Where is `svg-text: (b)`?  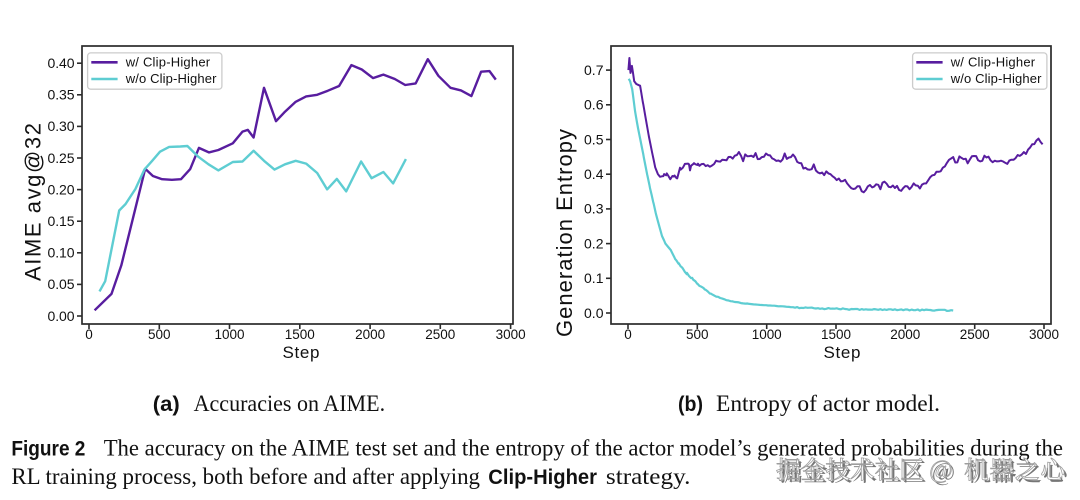 svg-text: (b) is located at coordinates (690, 404).